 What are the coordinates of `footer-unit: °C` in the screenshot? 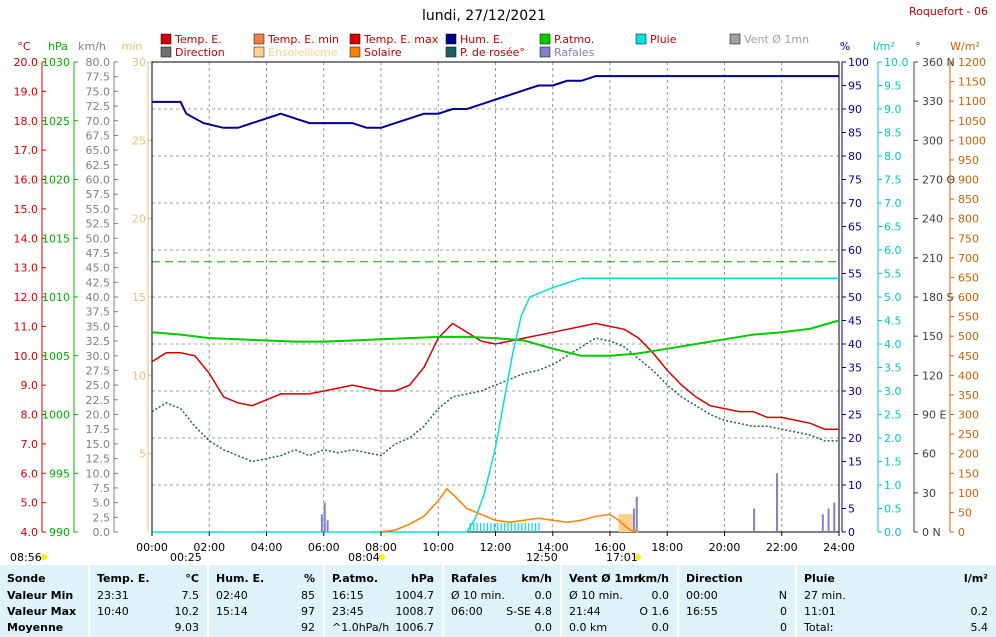 It's located at (192, 578).